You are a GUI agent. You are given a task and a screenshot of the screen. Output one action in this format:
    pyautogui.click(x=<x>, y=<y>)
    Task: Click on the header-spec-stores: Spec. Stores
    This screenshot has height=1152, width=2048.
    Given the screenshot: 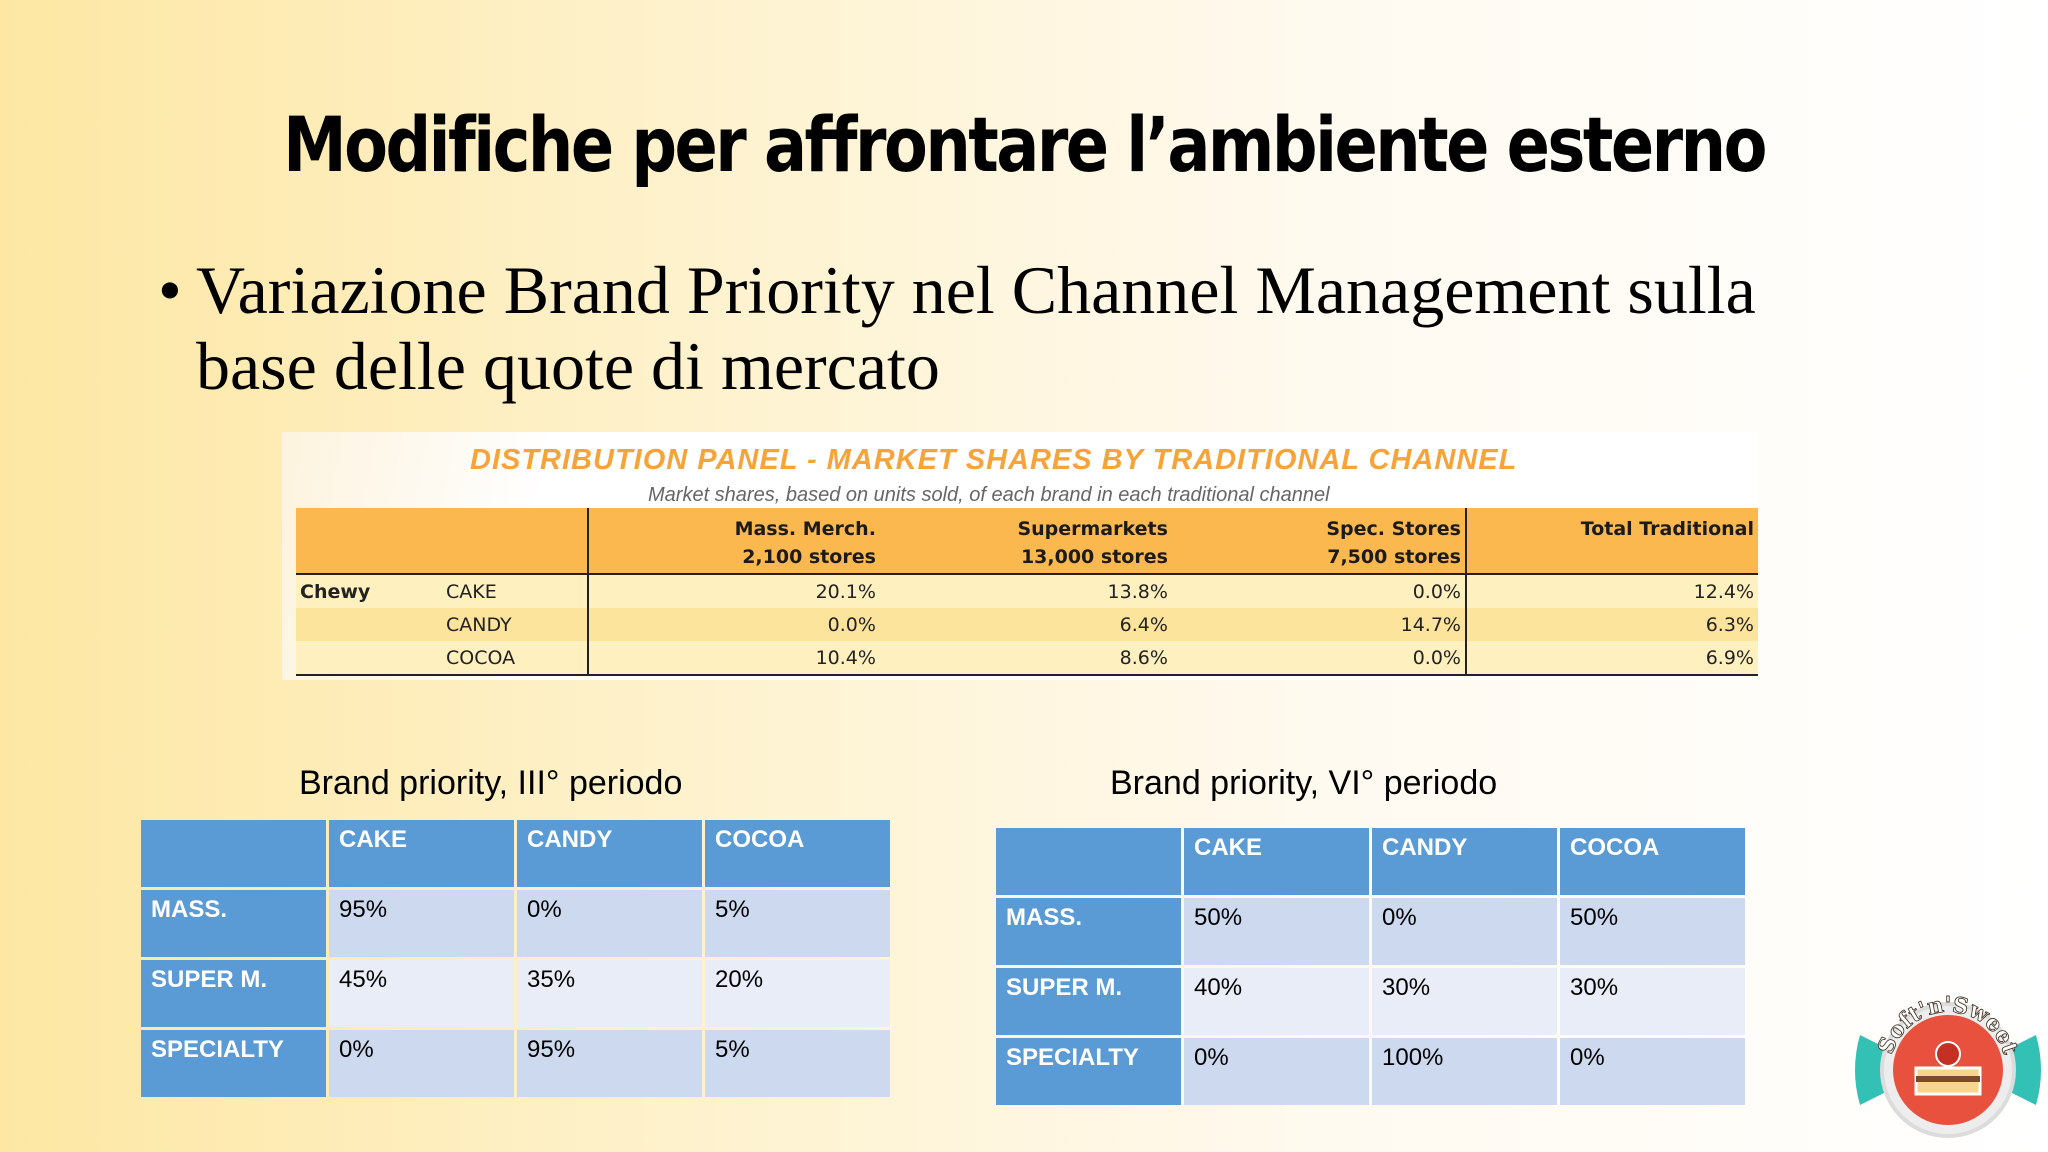 What is the action you would take?
    pyautogui.click(x=1318, y=524)
    